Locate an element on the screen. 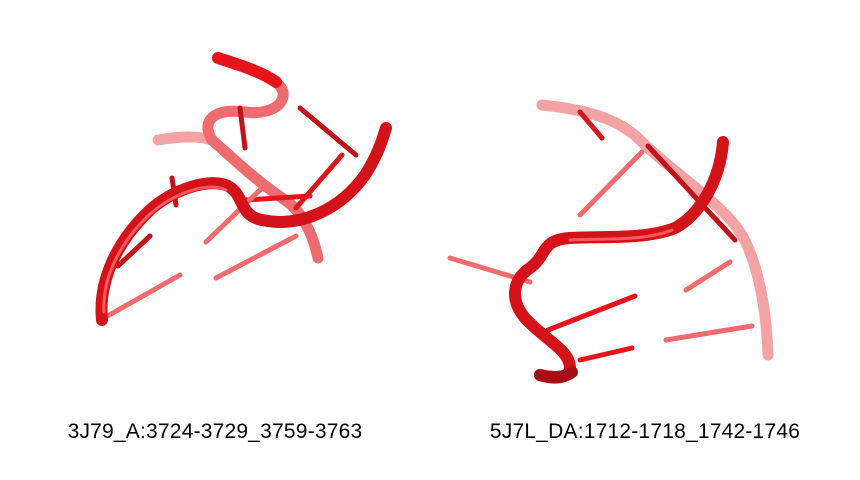 This screenshot has width=860, height=480. backbone-back-strand is located at coordinates (185, 138).